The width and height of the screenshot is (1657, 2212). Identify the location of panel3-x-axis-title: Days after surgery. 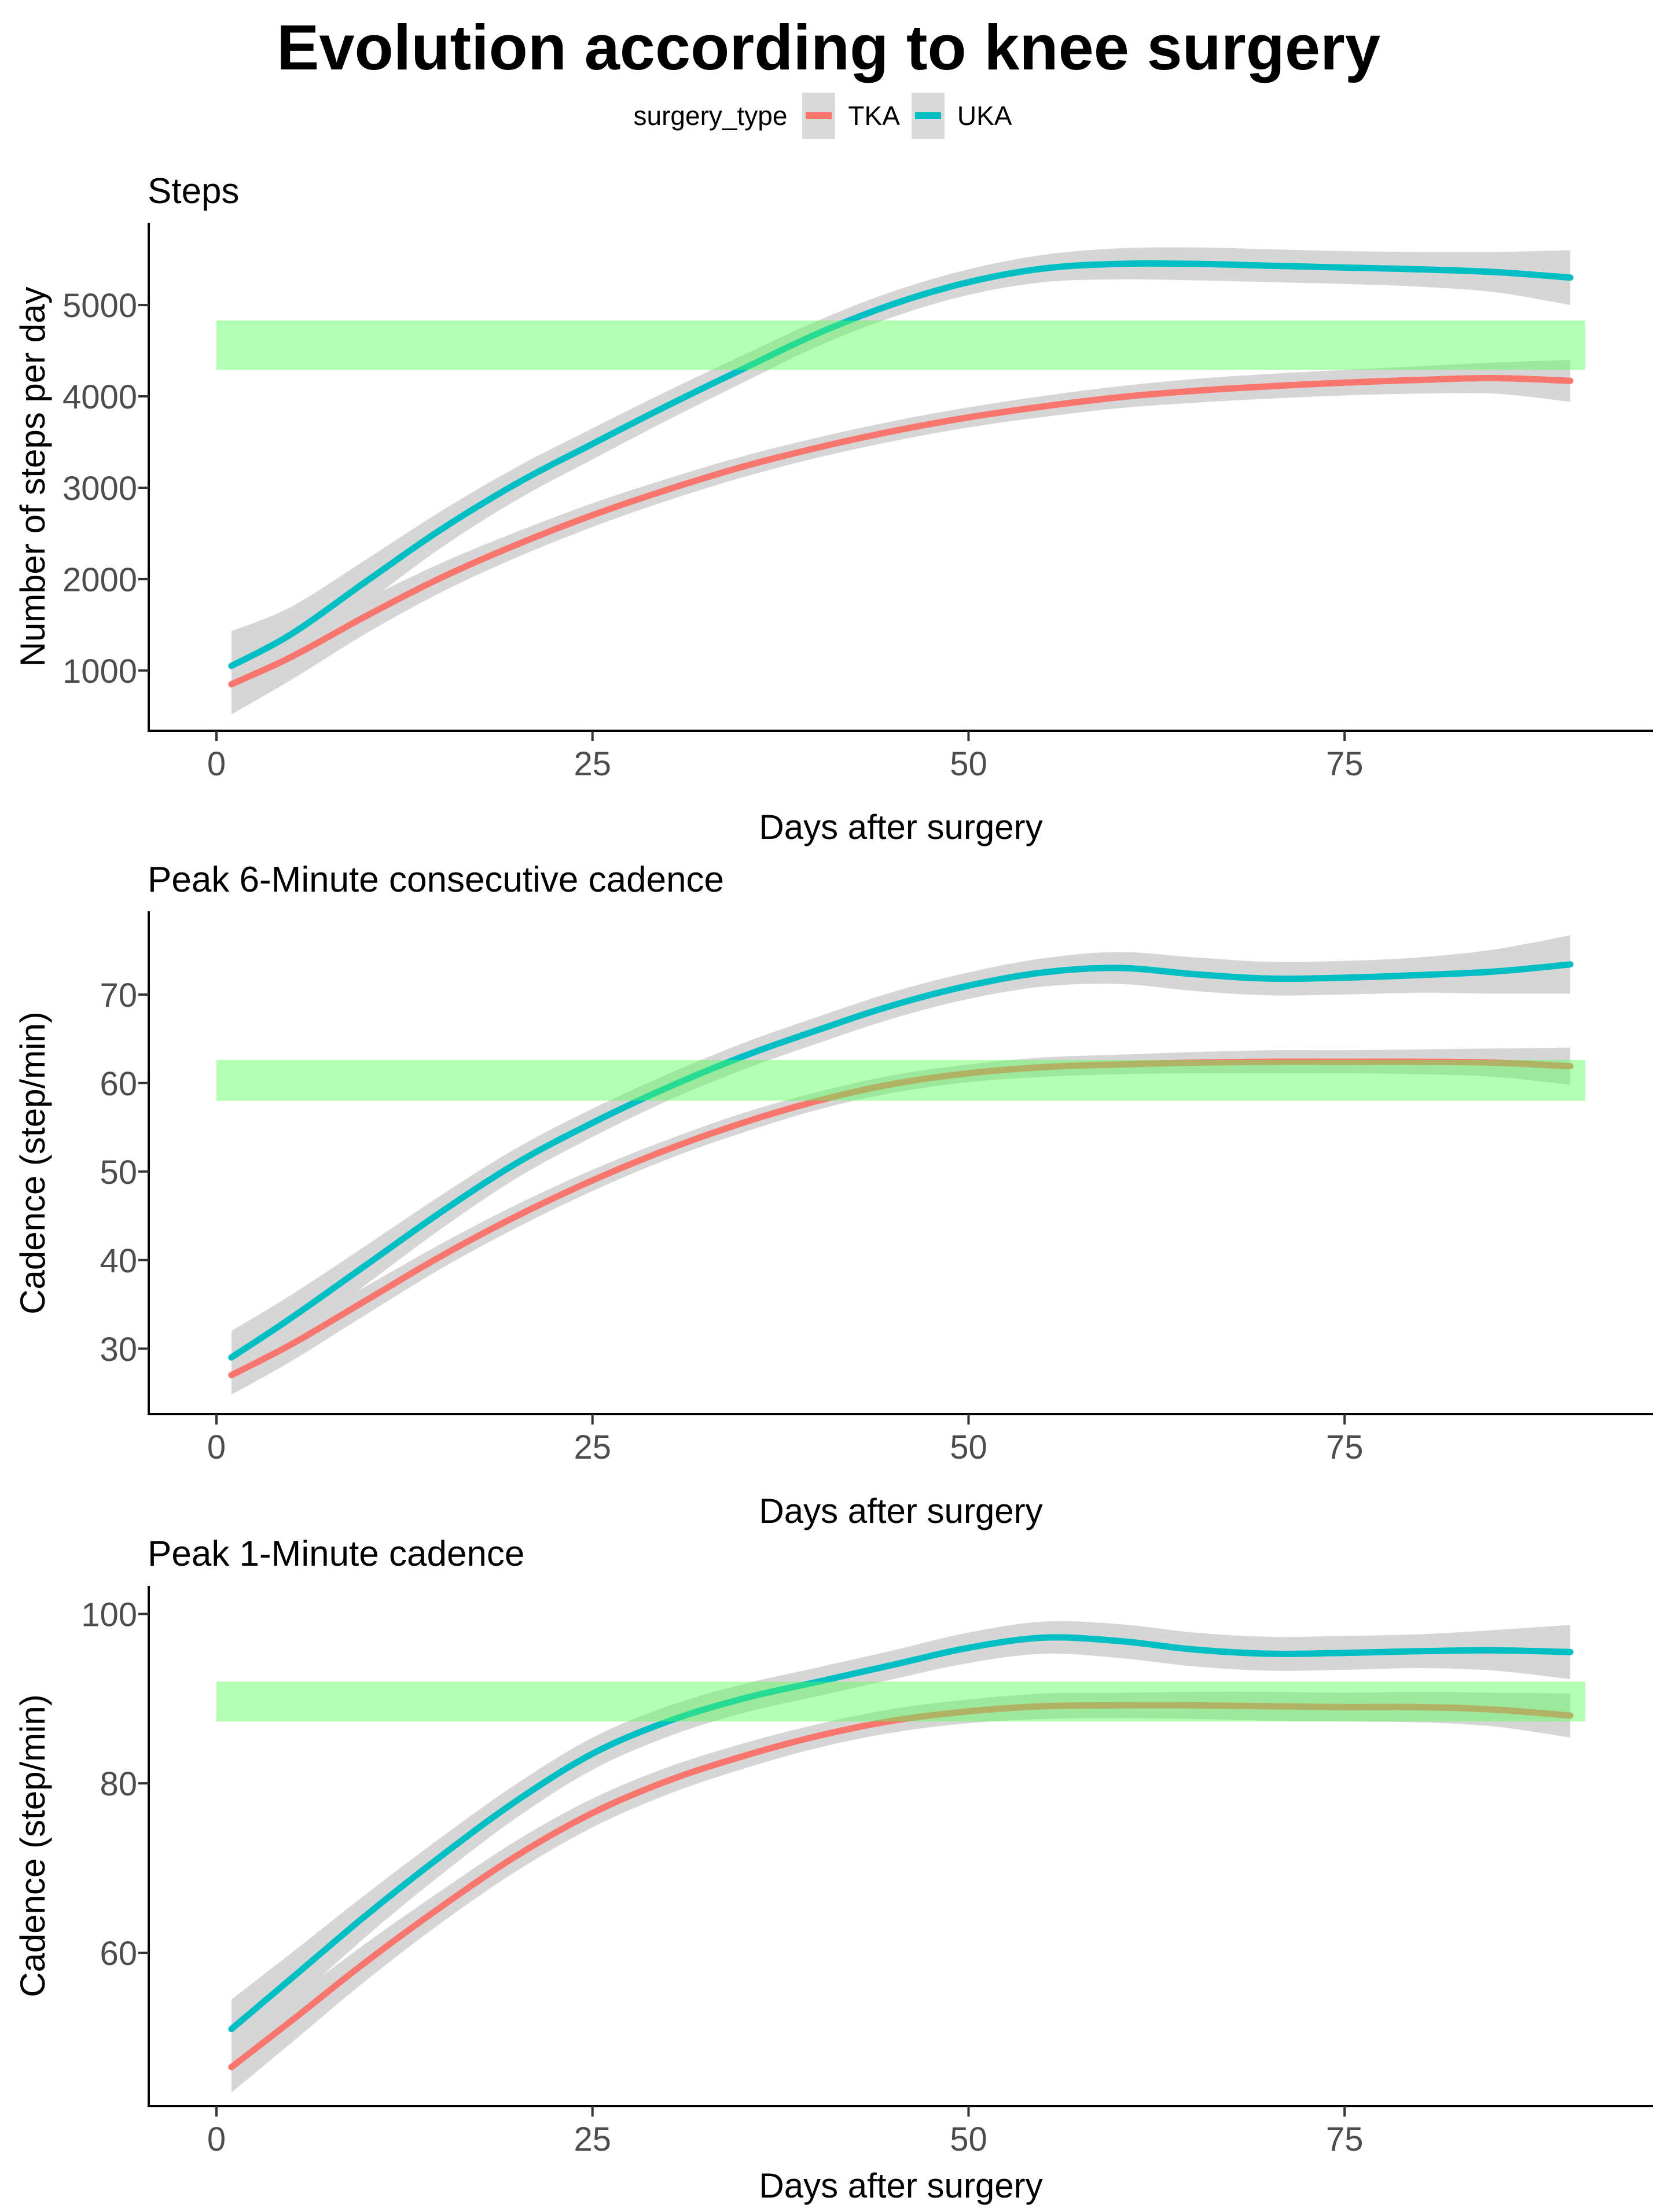
(901, 2185).